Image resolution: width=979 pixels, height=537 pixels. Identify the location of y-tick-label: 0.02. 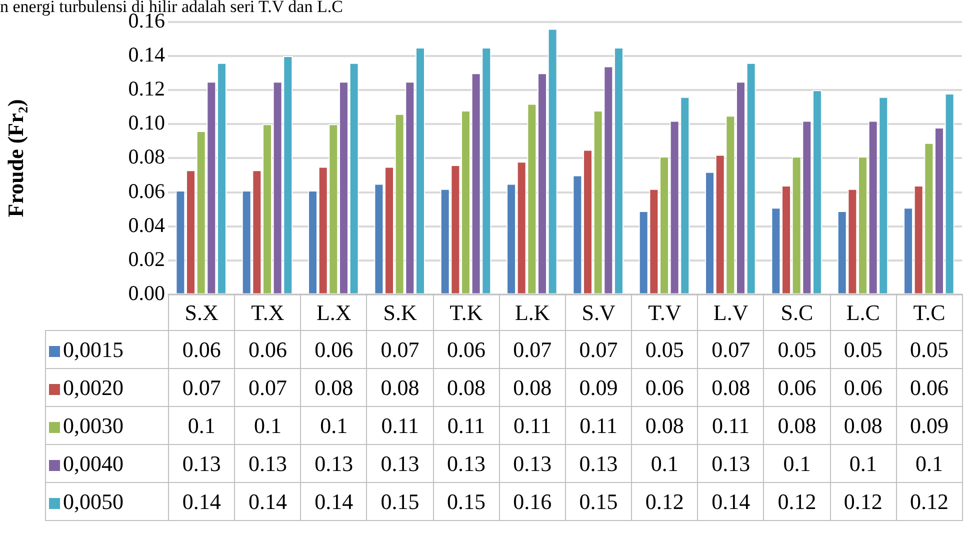
(146, 258).